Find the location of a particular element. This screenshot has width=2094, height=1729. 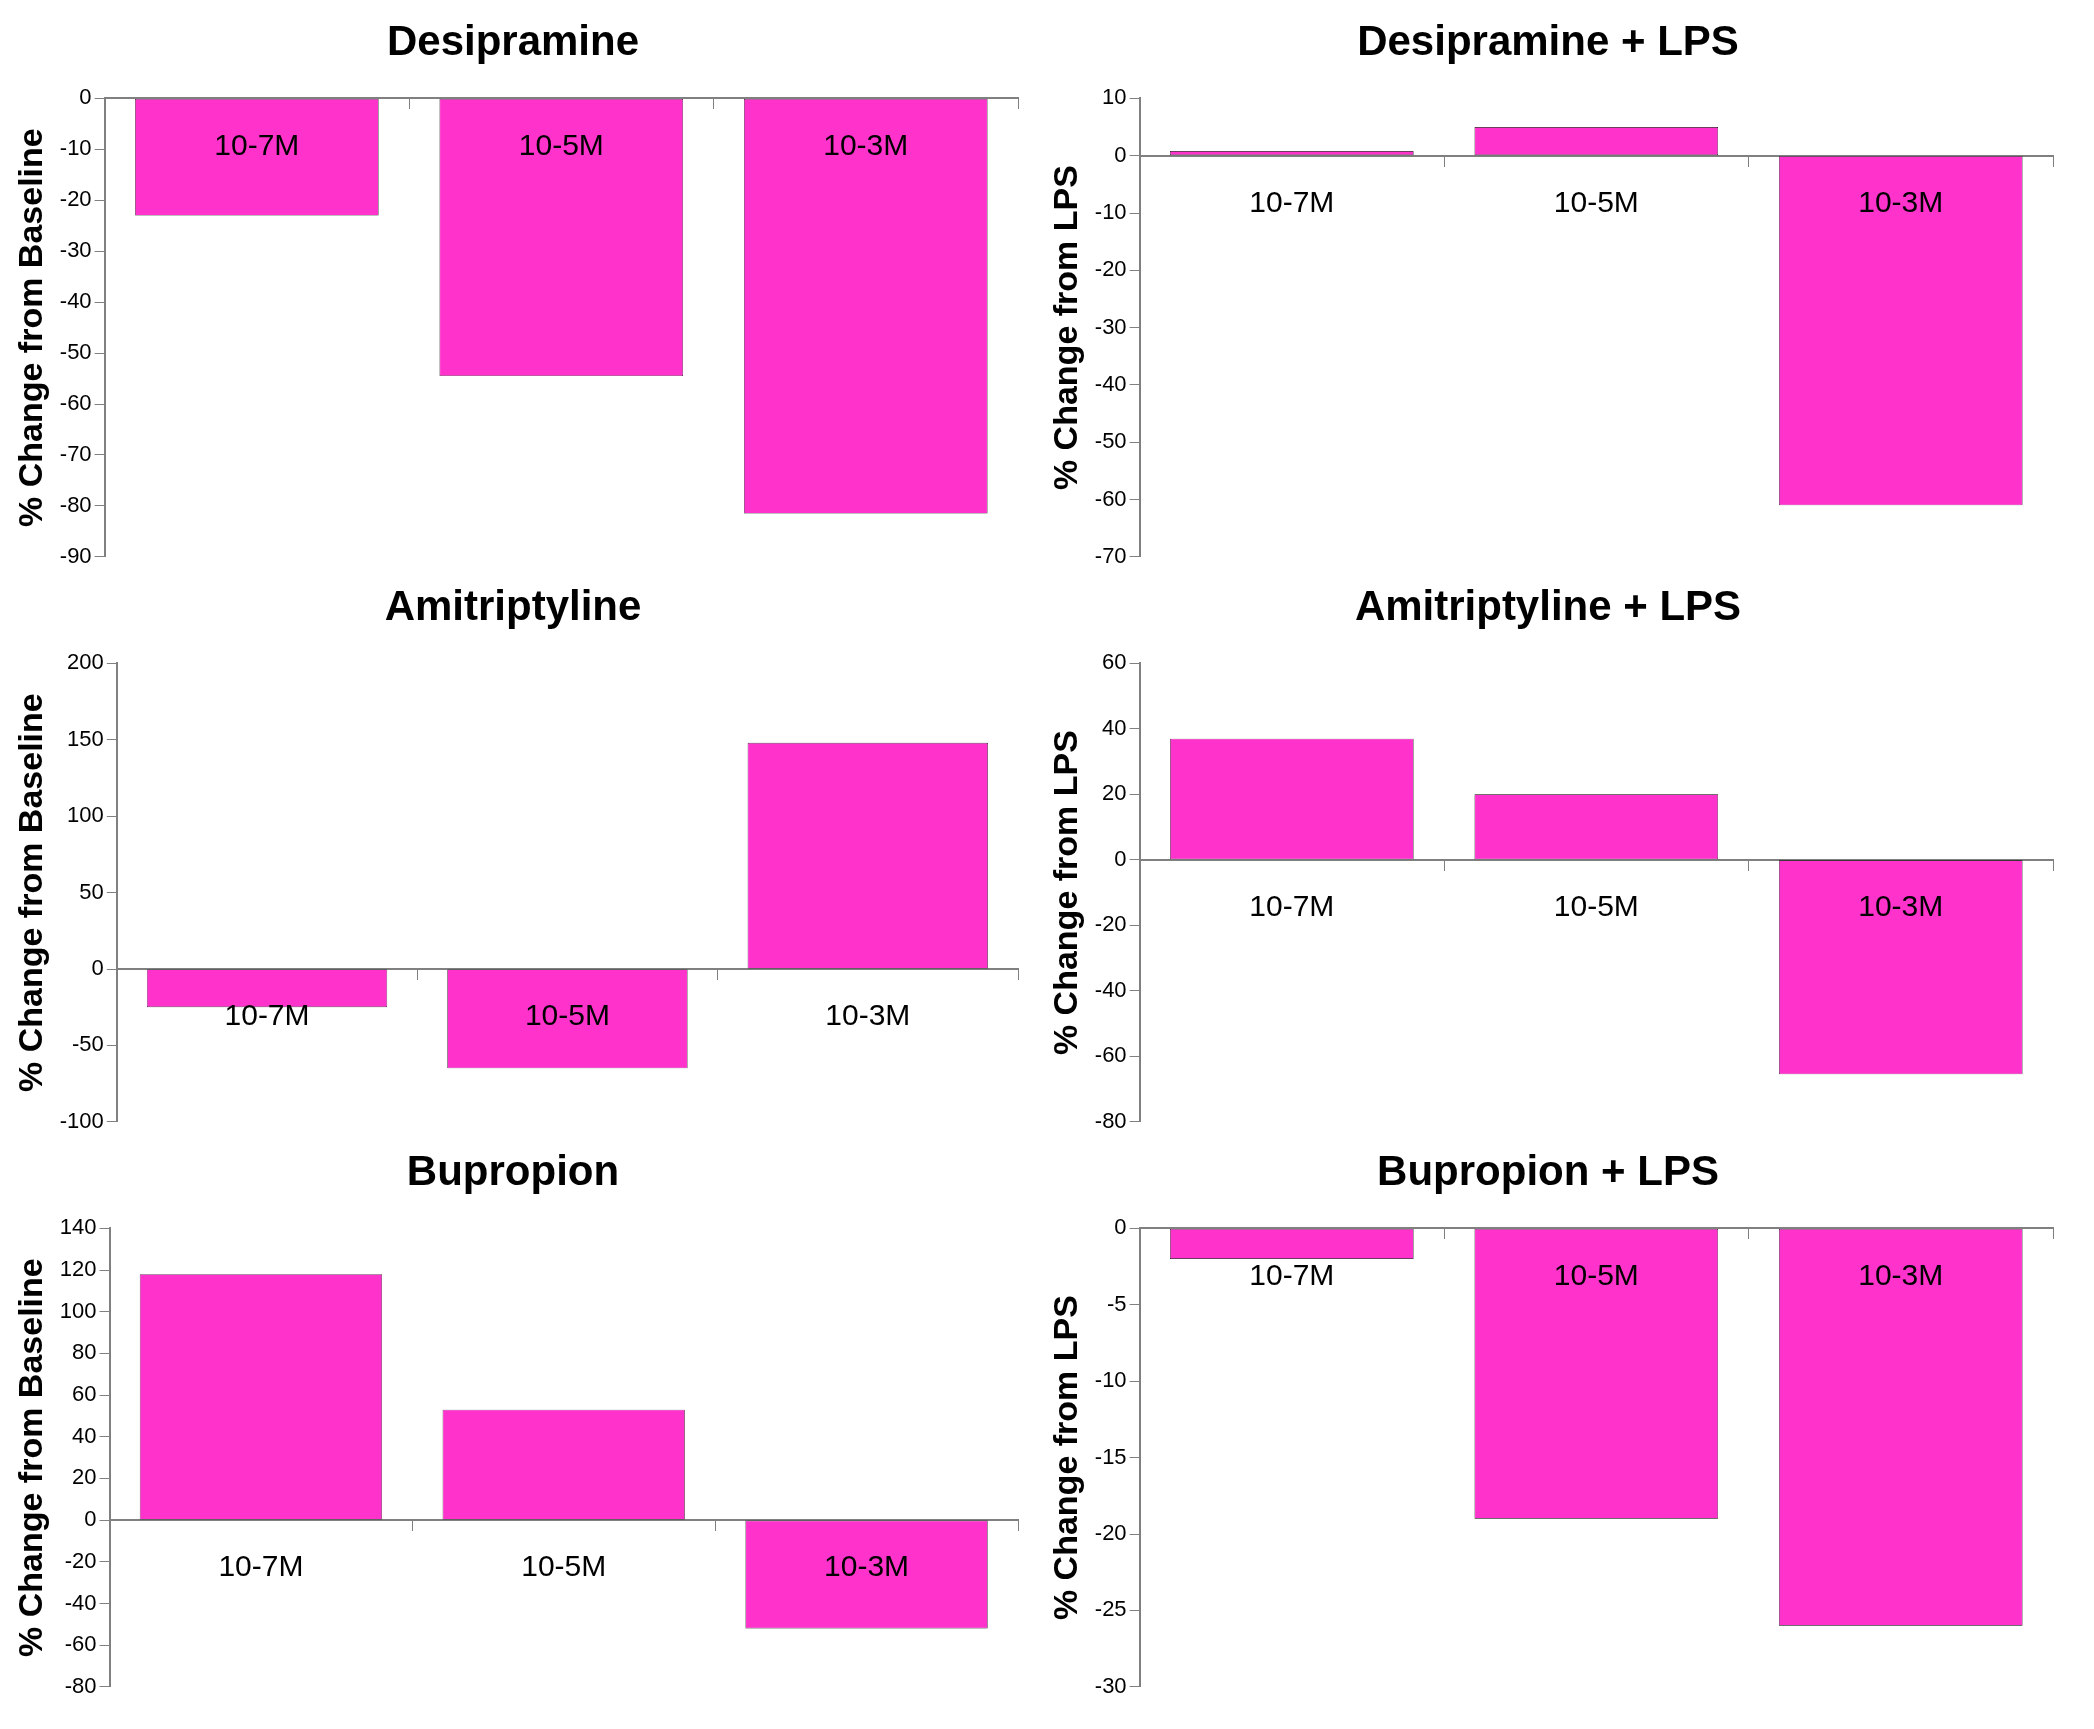

y-tick-label: -25 is located at coordinates (1110, 1609).